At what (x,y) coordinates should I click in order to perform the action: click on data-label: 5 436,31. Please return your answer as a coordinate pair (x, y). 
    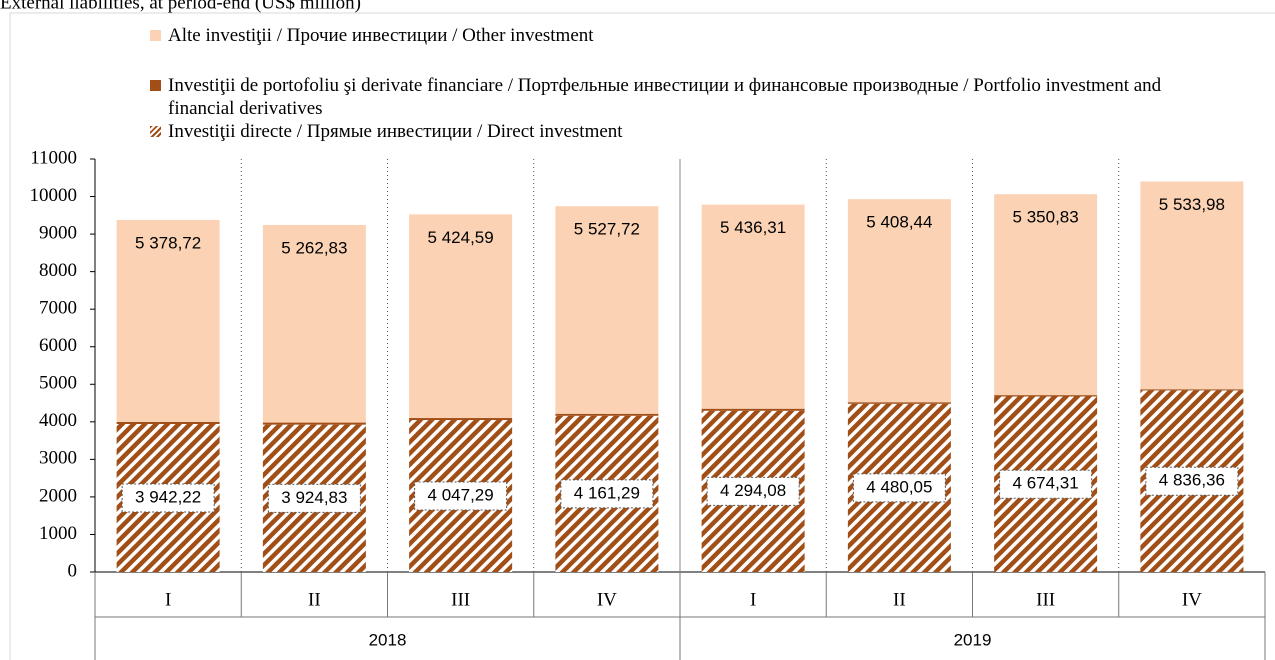
    Looking at the image, I should click on (753, 227).